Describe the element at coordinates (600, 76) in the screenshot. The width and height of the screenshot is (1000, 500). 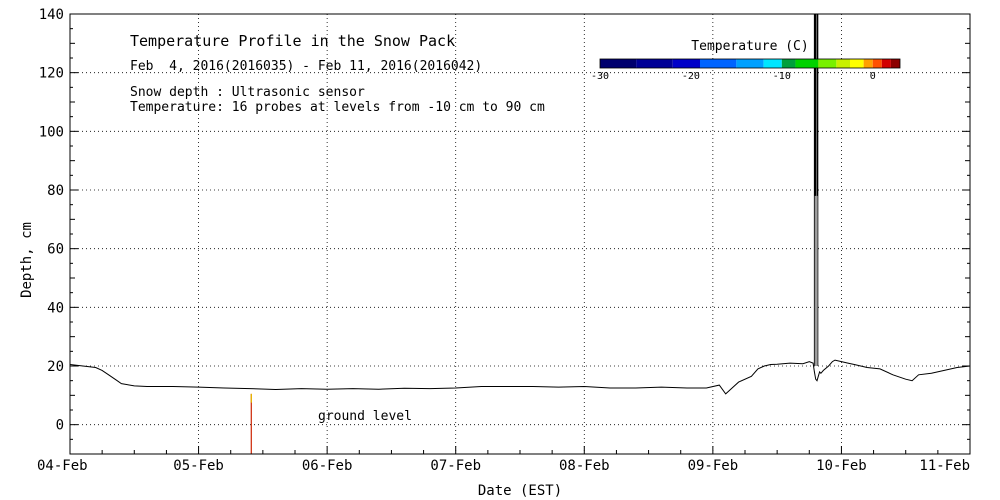
I see `colorbar-tick-label: -30` at that location.